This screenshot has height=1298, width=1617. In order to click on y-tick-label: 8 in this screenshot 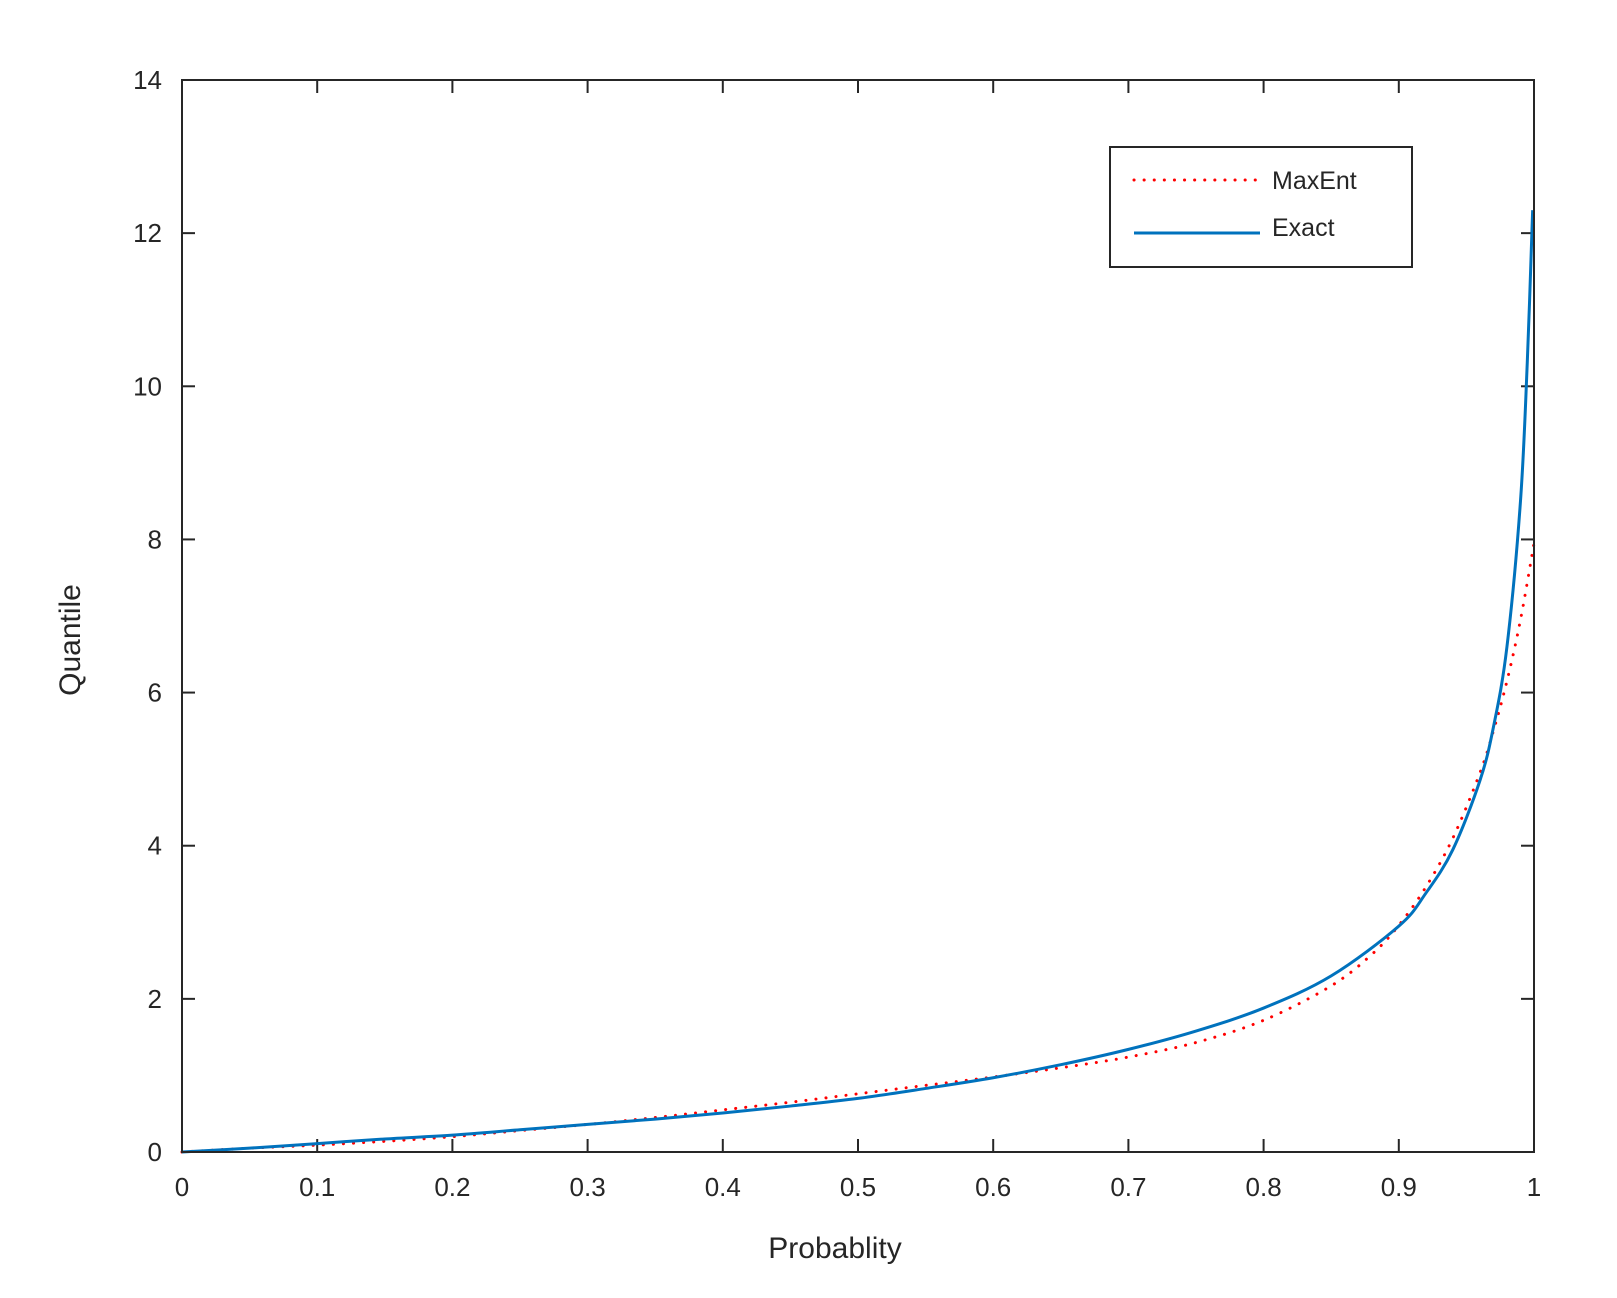, I will do `click(155, 539)`.